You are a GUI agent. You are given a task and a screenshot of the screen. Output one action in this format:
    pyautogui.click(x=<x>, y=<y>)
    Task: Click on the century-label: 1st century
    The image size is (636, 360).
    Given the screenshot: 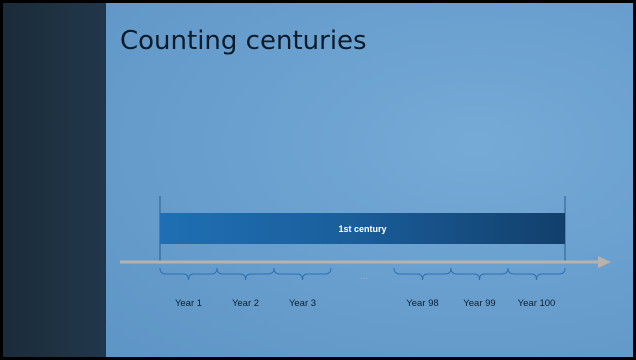 What is the action you would take?
    pyautogui.click(x=362, y=228)
    